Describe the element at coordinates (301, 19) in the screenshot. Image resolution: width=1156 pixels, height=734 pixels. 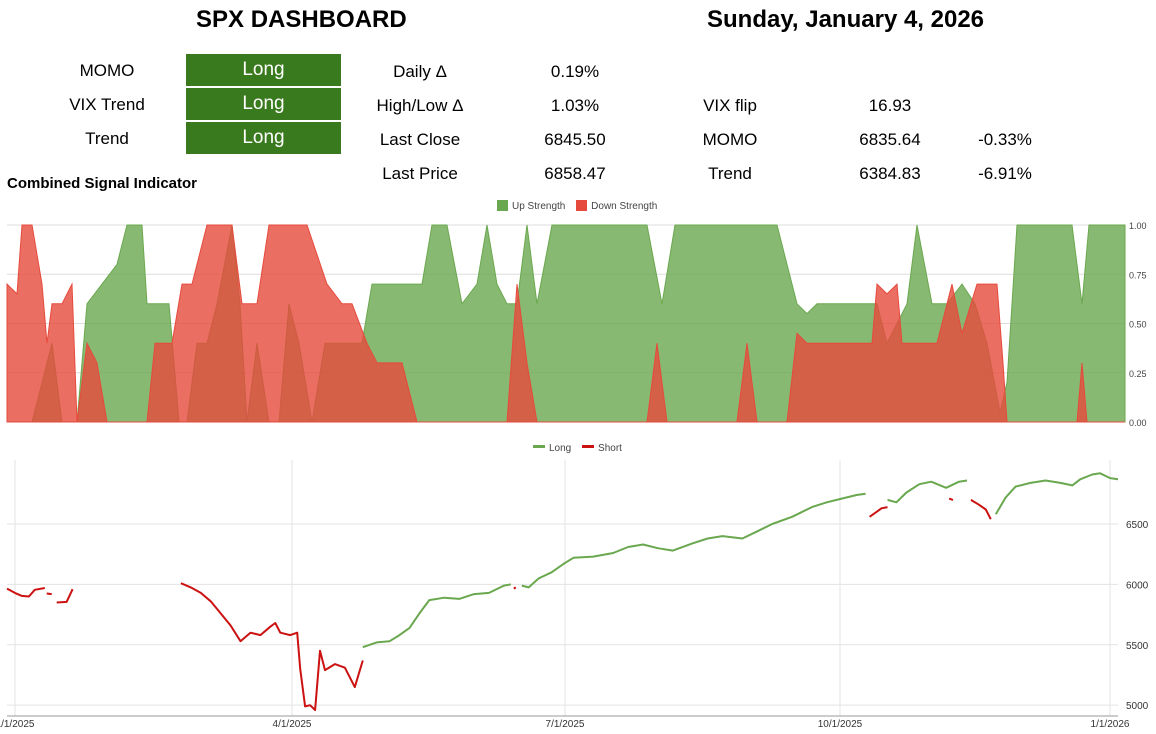
I see `page-title: SPX DASHBOARD` at that location.